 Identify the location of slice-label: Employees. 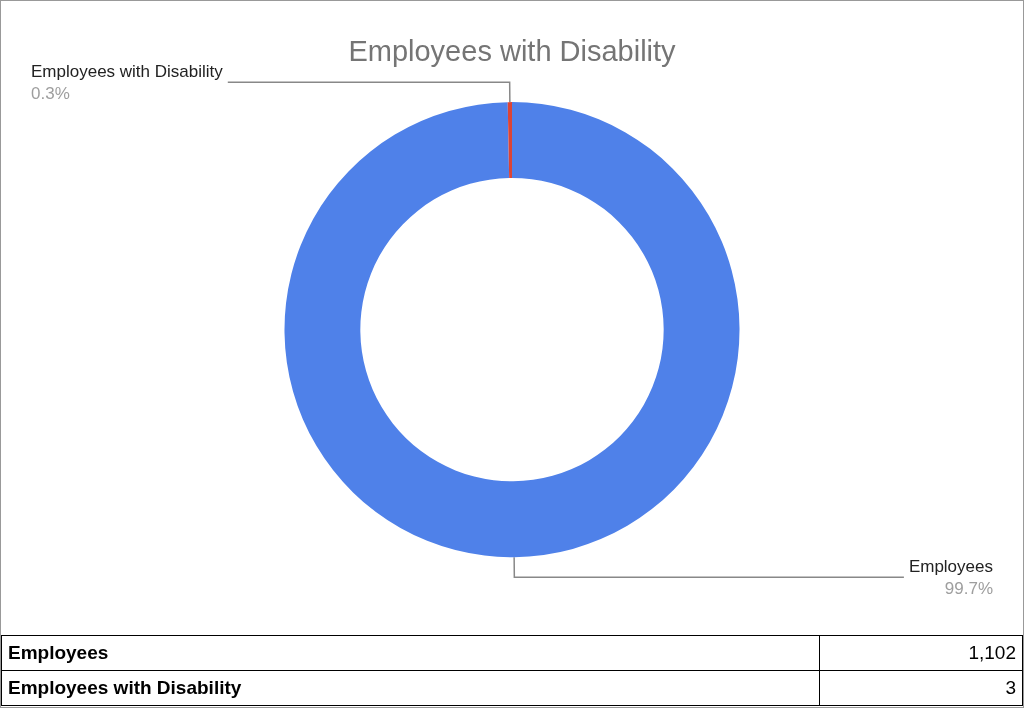
(950, 566).